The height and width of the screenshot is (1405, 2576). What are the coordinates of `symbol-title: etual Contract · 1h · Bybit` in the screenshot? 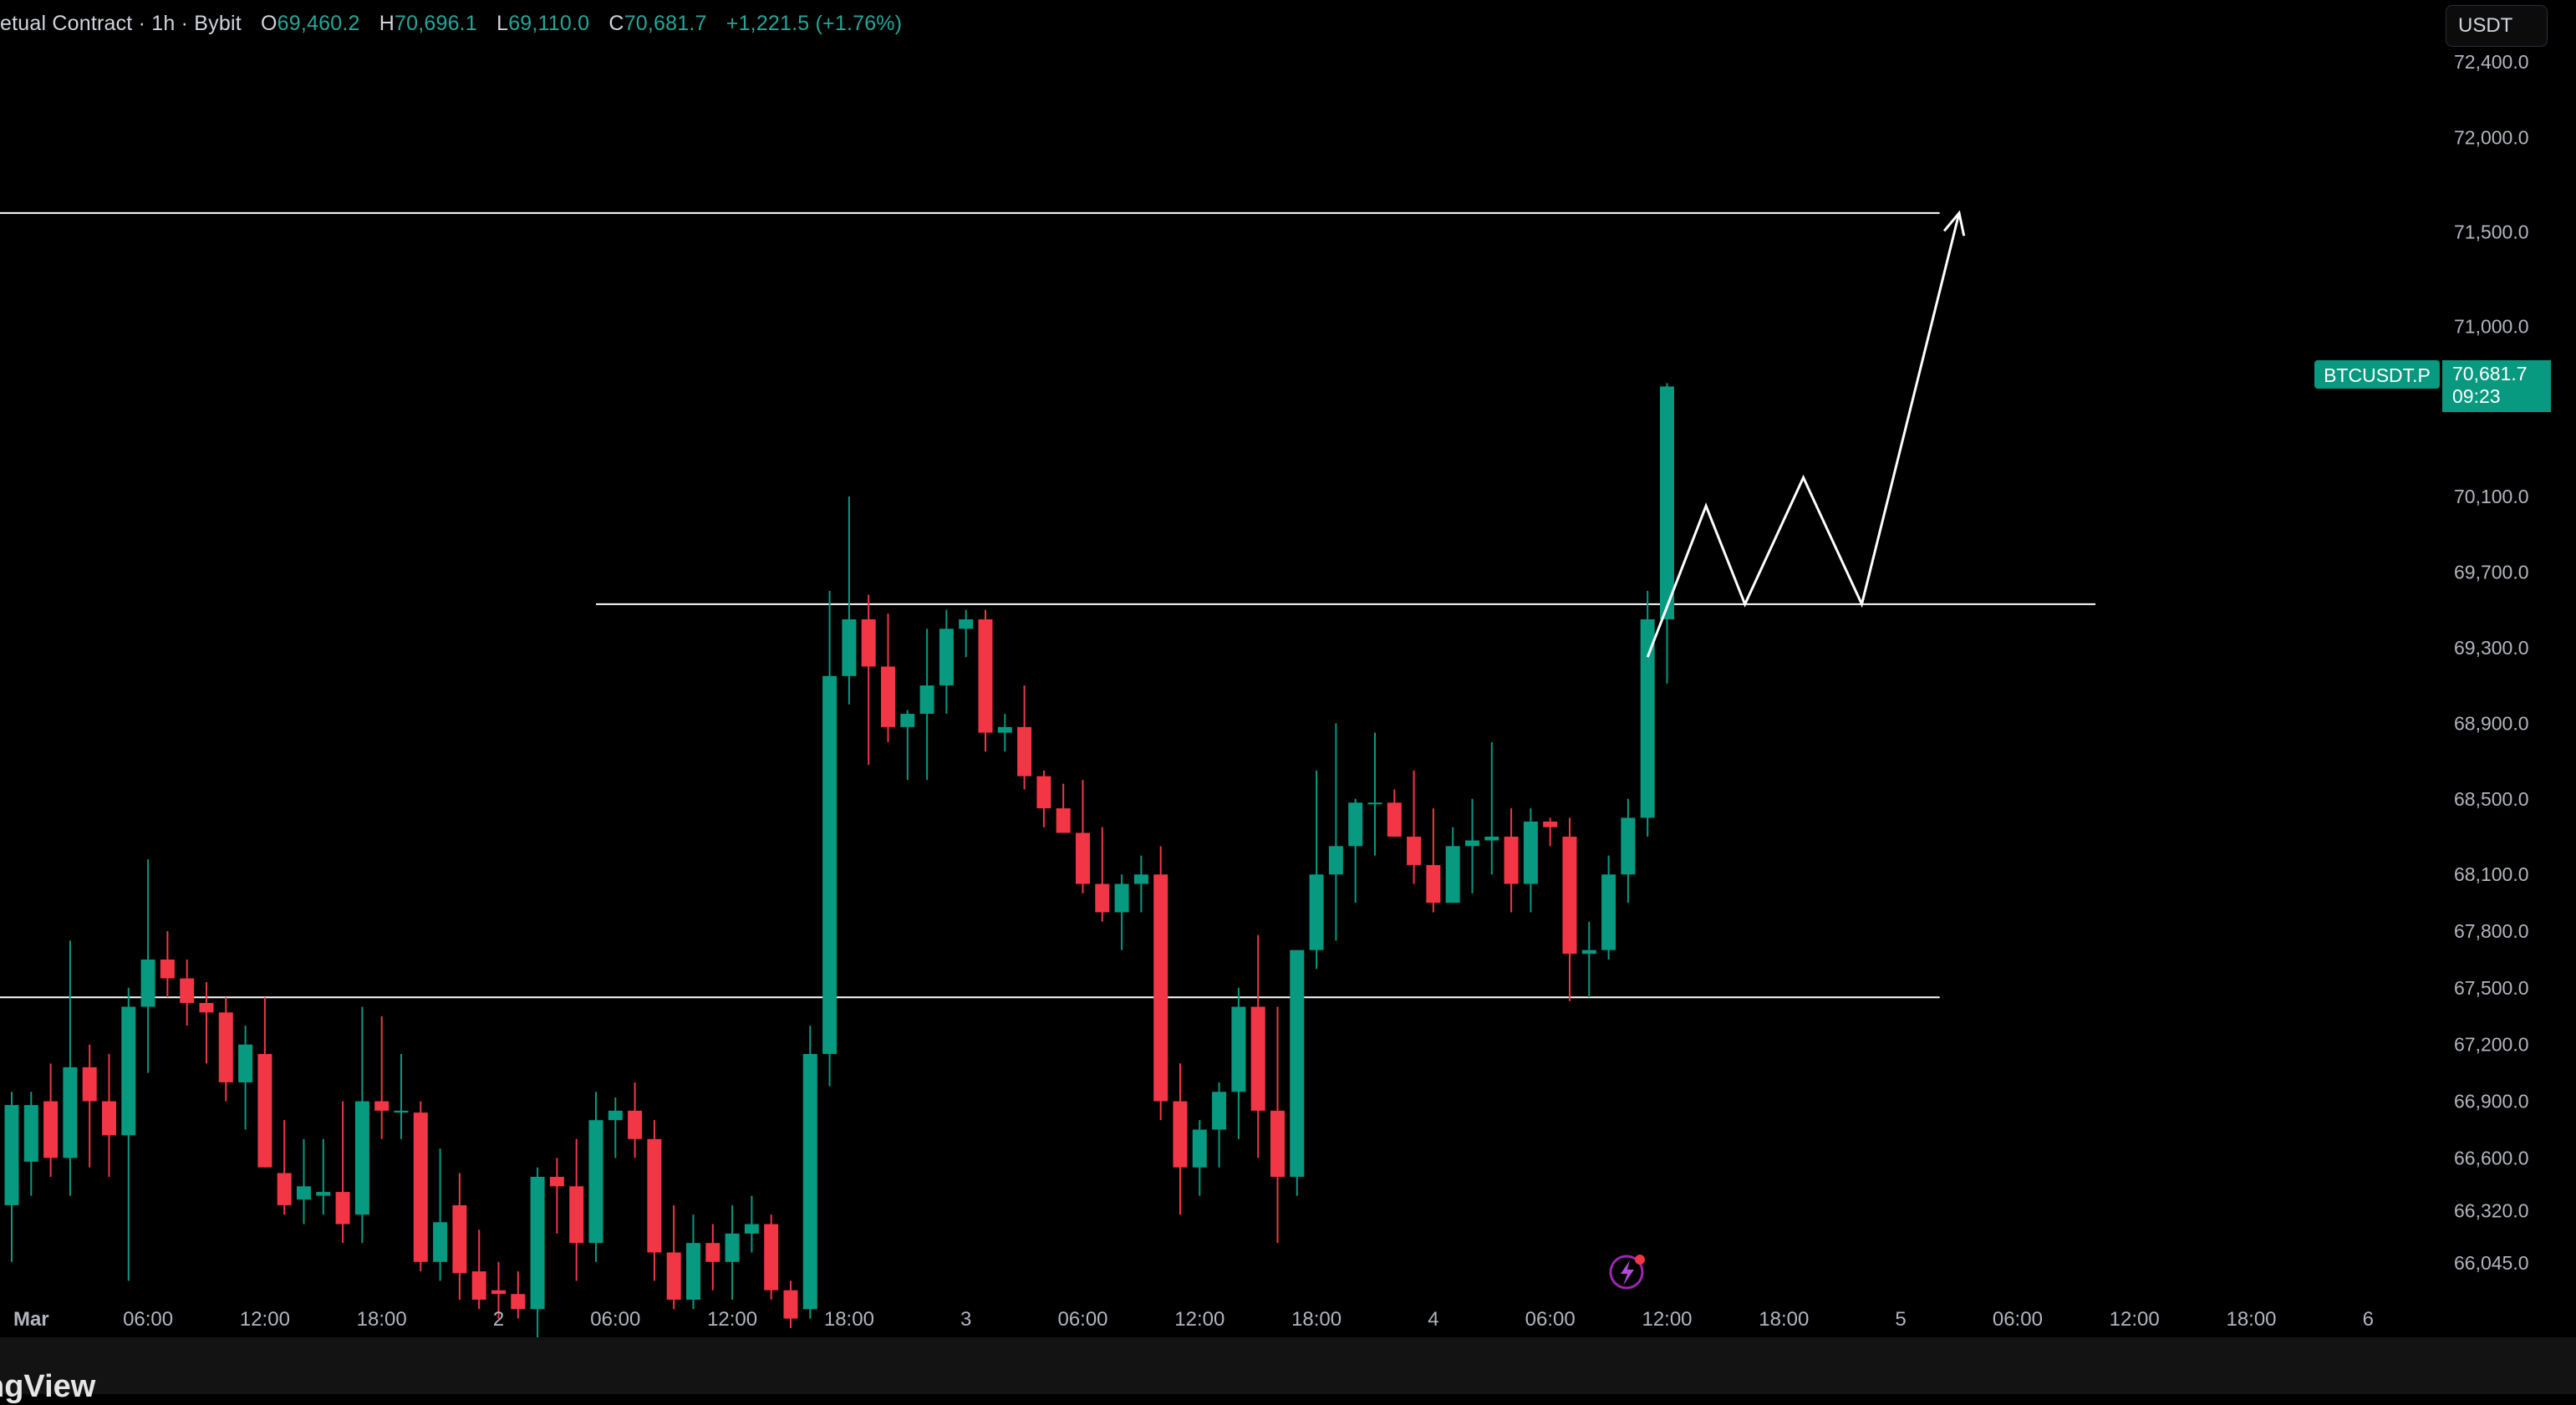 It's located at (121, 24).